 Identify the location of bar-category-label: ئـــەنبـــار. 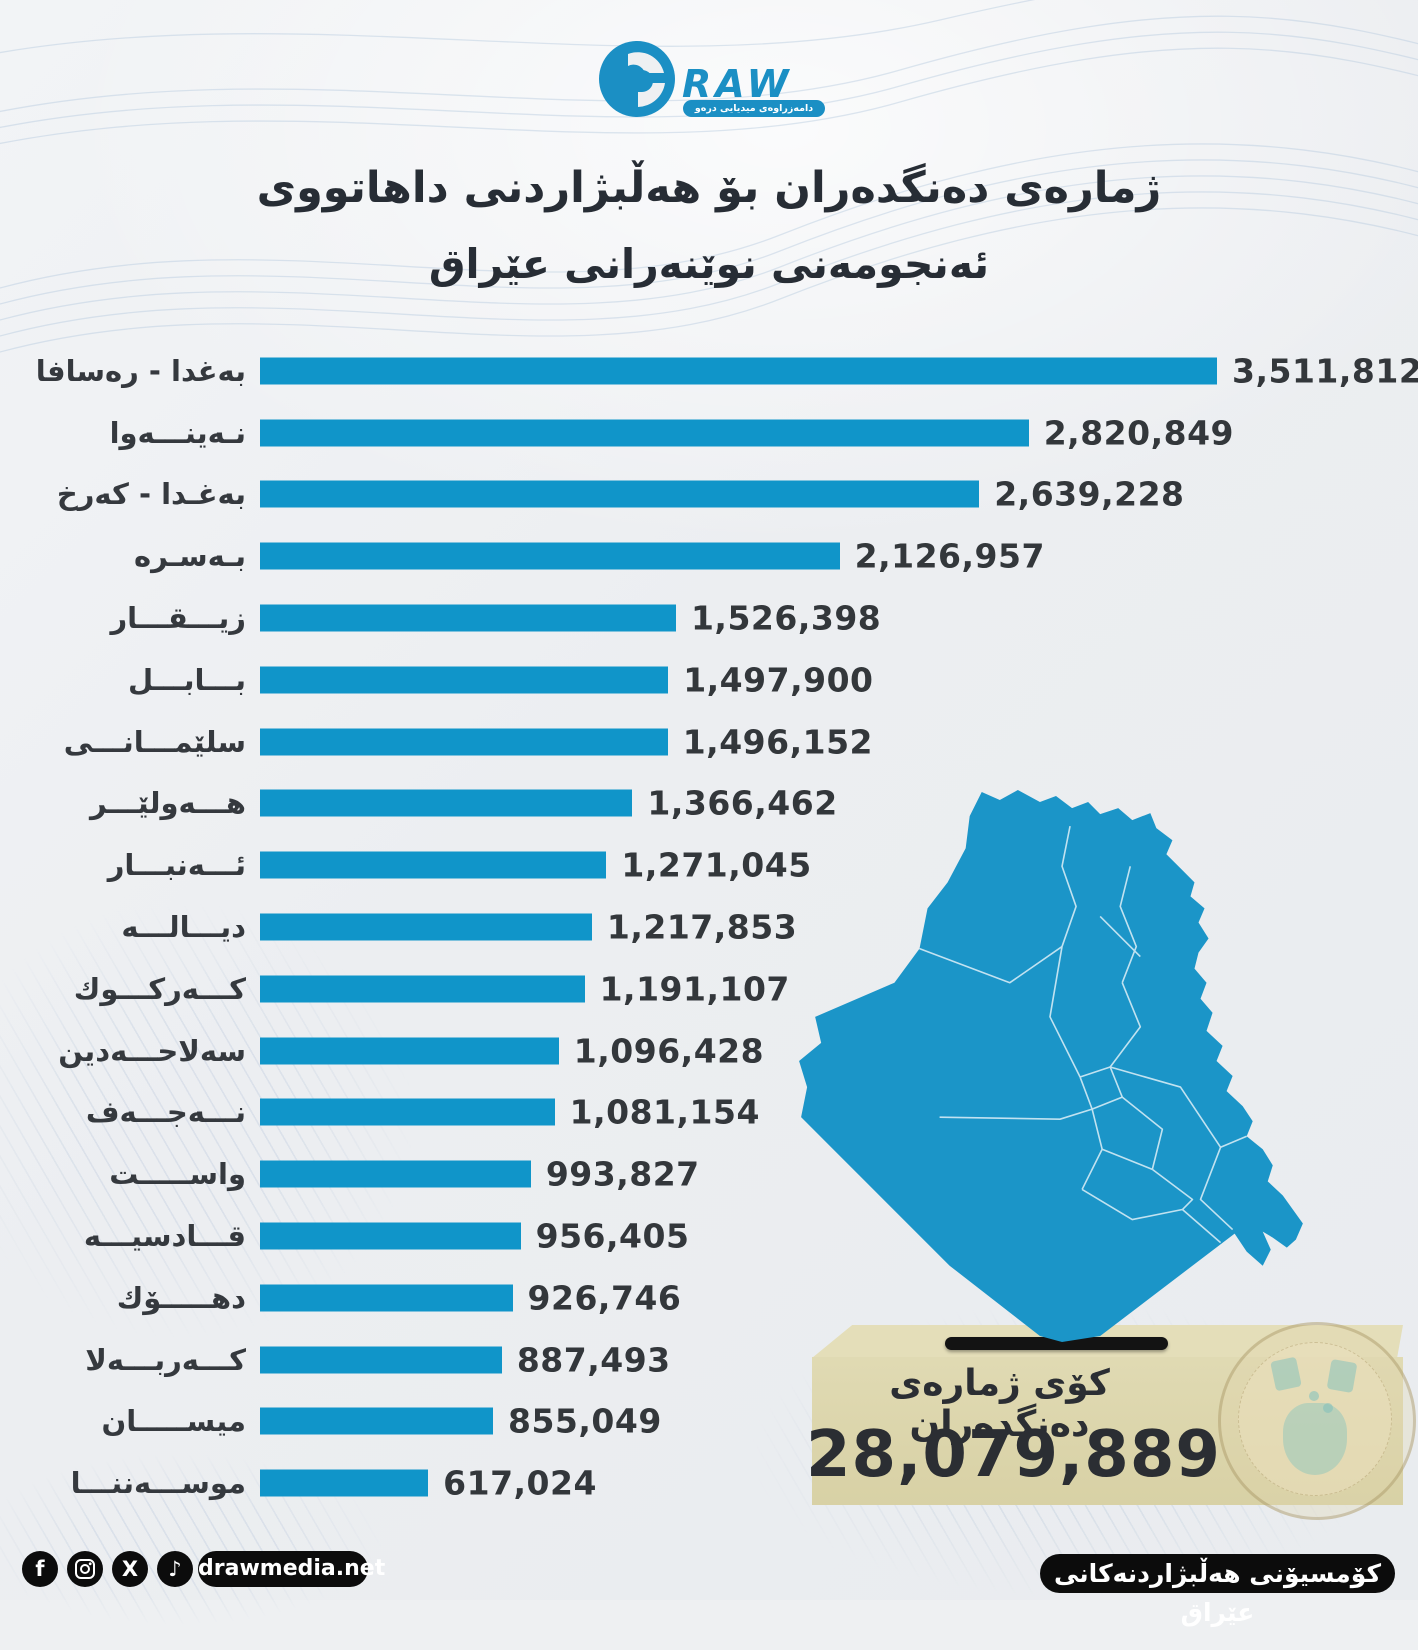
(176, 865).